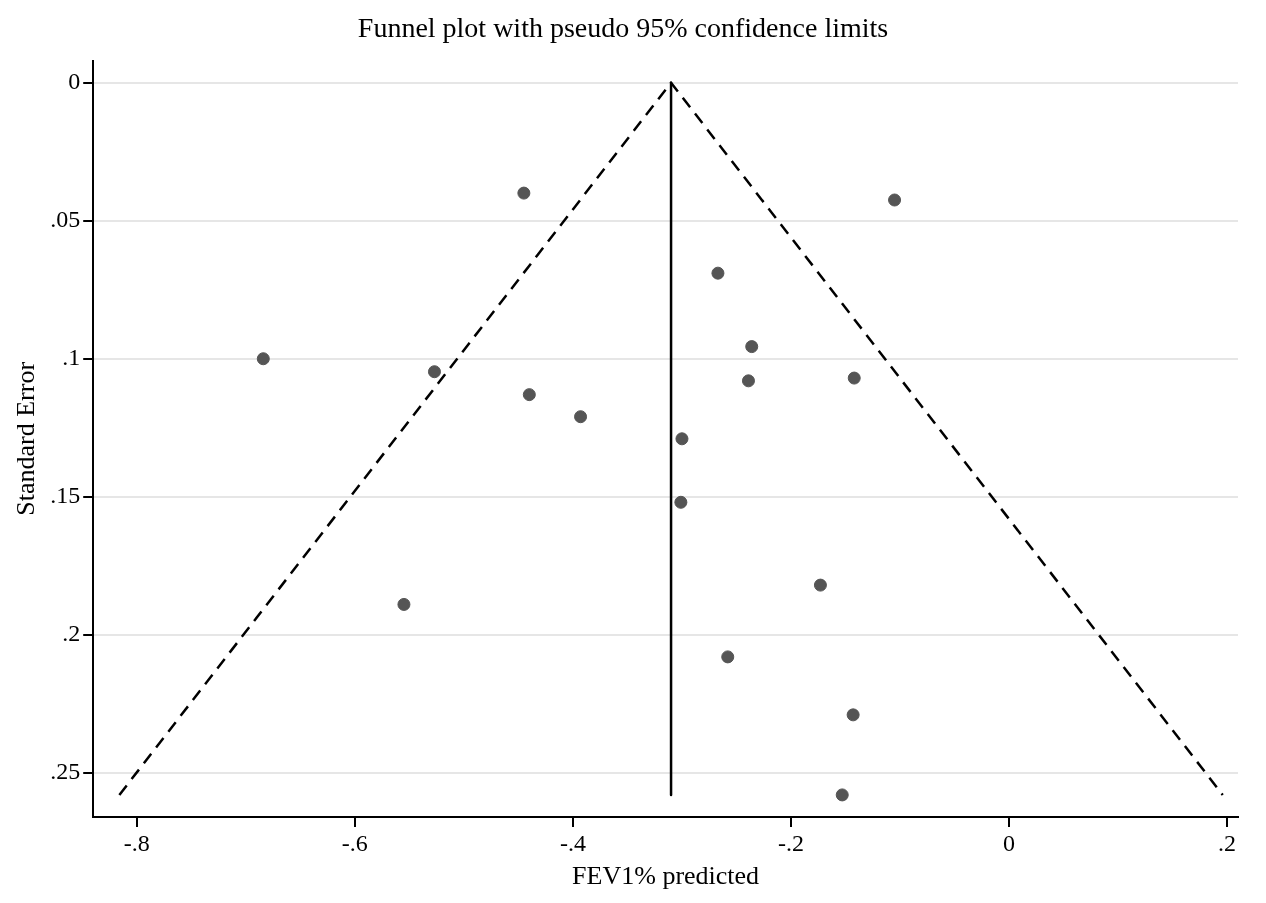 The height and width of the screenshot is (903, 1266). What do you see at coordinates (26, 438) in the screenshot?
I see `y-axis-title: Standard Error` at bounding box center [26, 438].